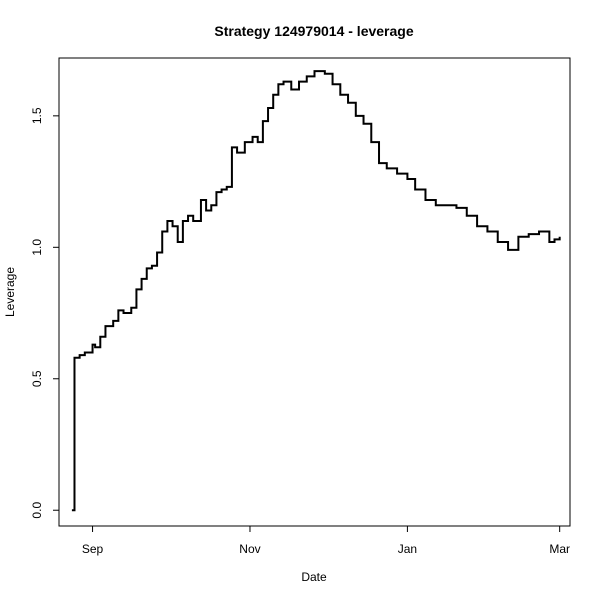 This screenshot has height=600, width=600. Describe the element at coordinates (407, 549) in the screenshot. I see `x-tick-label: Jan` at that location.